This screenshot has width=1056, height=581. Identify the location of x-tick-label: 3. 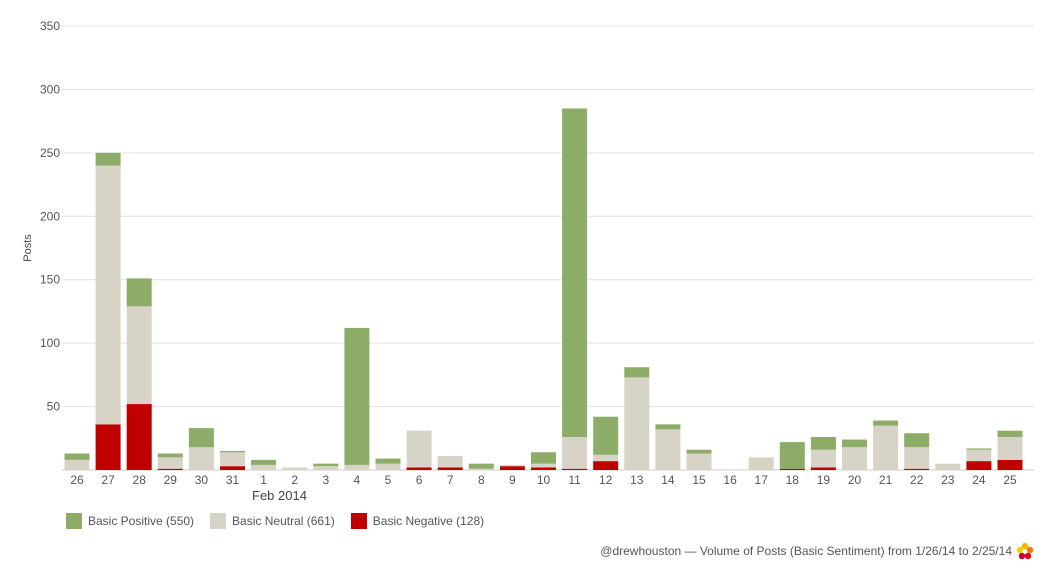
(325, 480).